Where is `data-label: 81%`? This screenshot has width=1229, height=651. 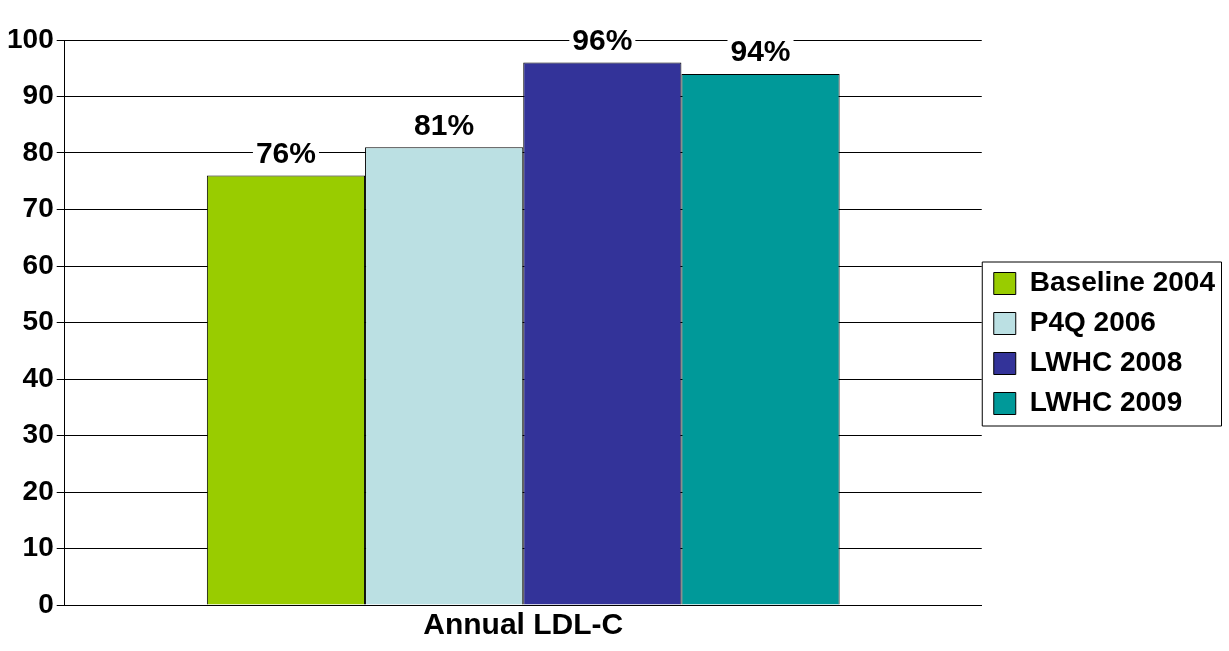 data-label: 81% is located at coordinates (444, 124).